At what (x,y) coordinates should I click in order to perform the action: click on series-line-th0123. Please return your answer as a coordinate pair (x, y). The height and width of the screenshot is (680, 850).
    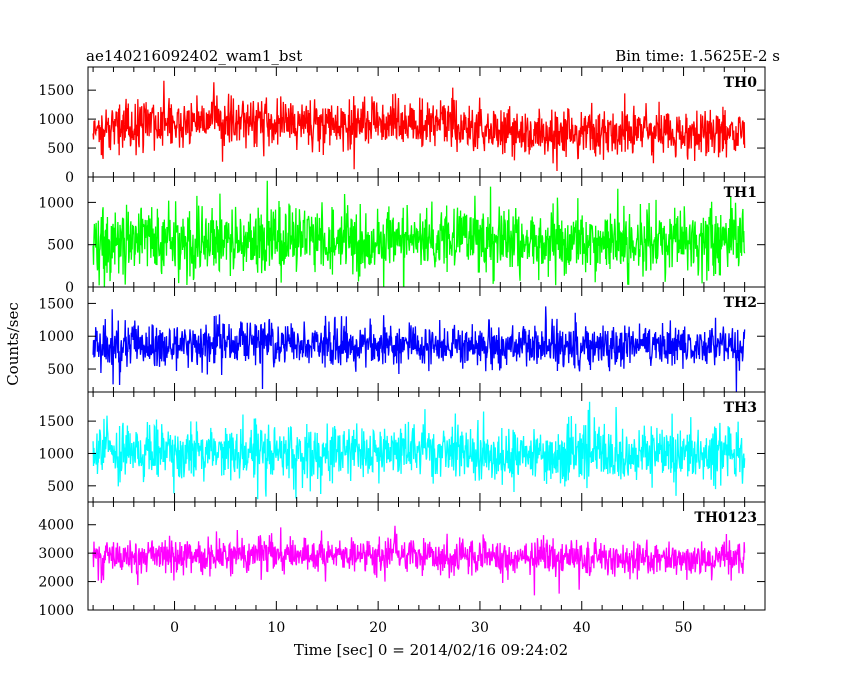
    Looking at the image, I should click on (419, 560).